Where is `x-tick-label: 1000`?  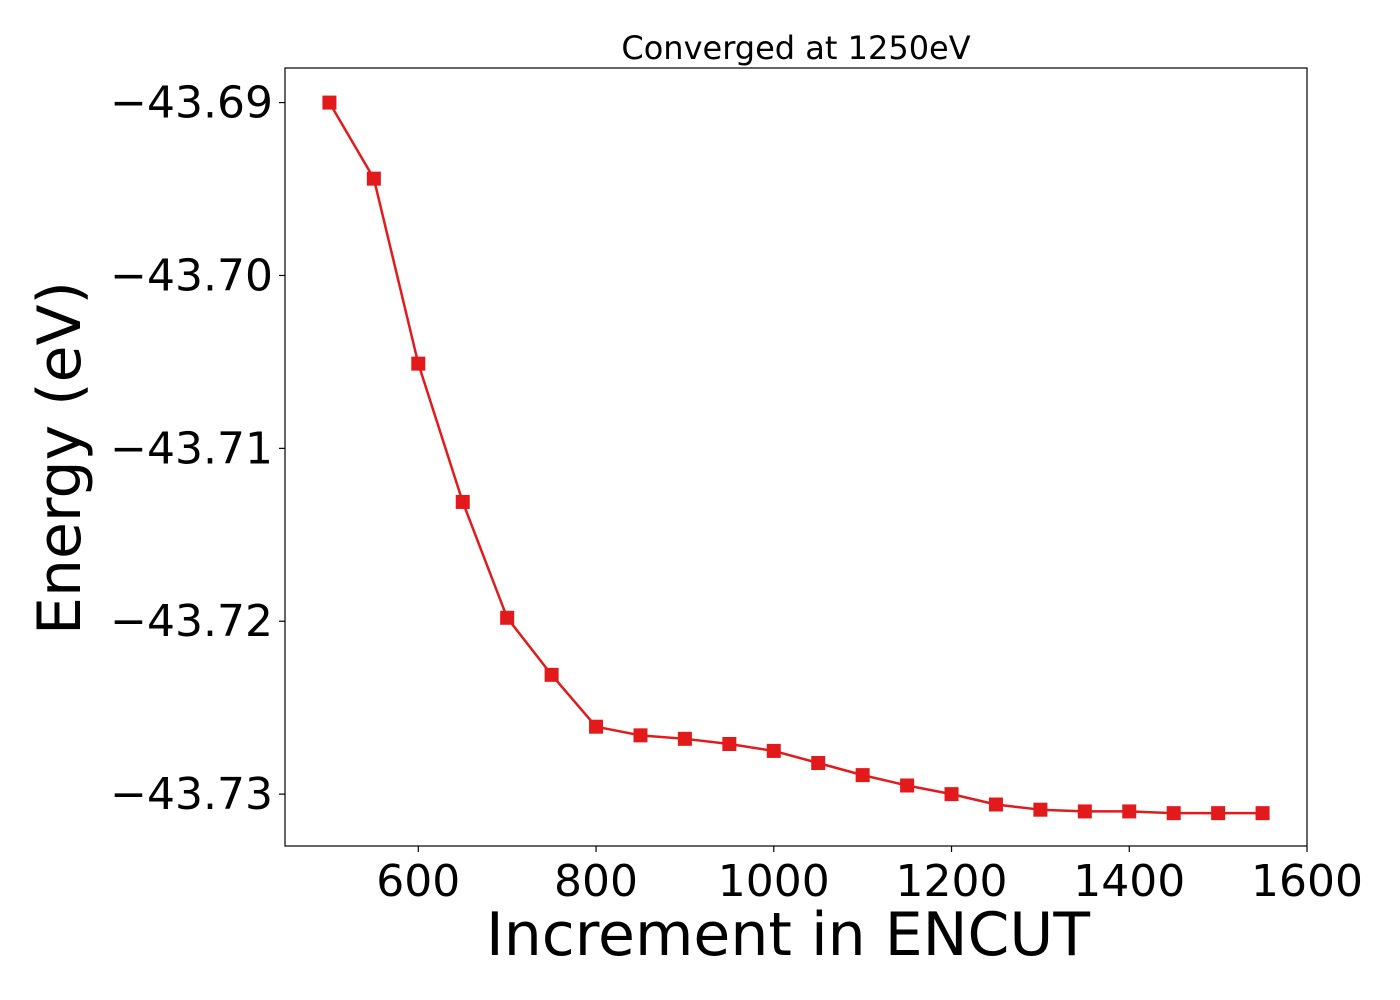 x-tick-label: 1000 is located at coordinates (774, 881).